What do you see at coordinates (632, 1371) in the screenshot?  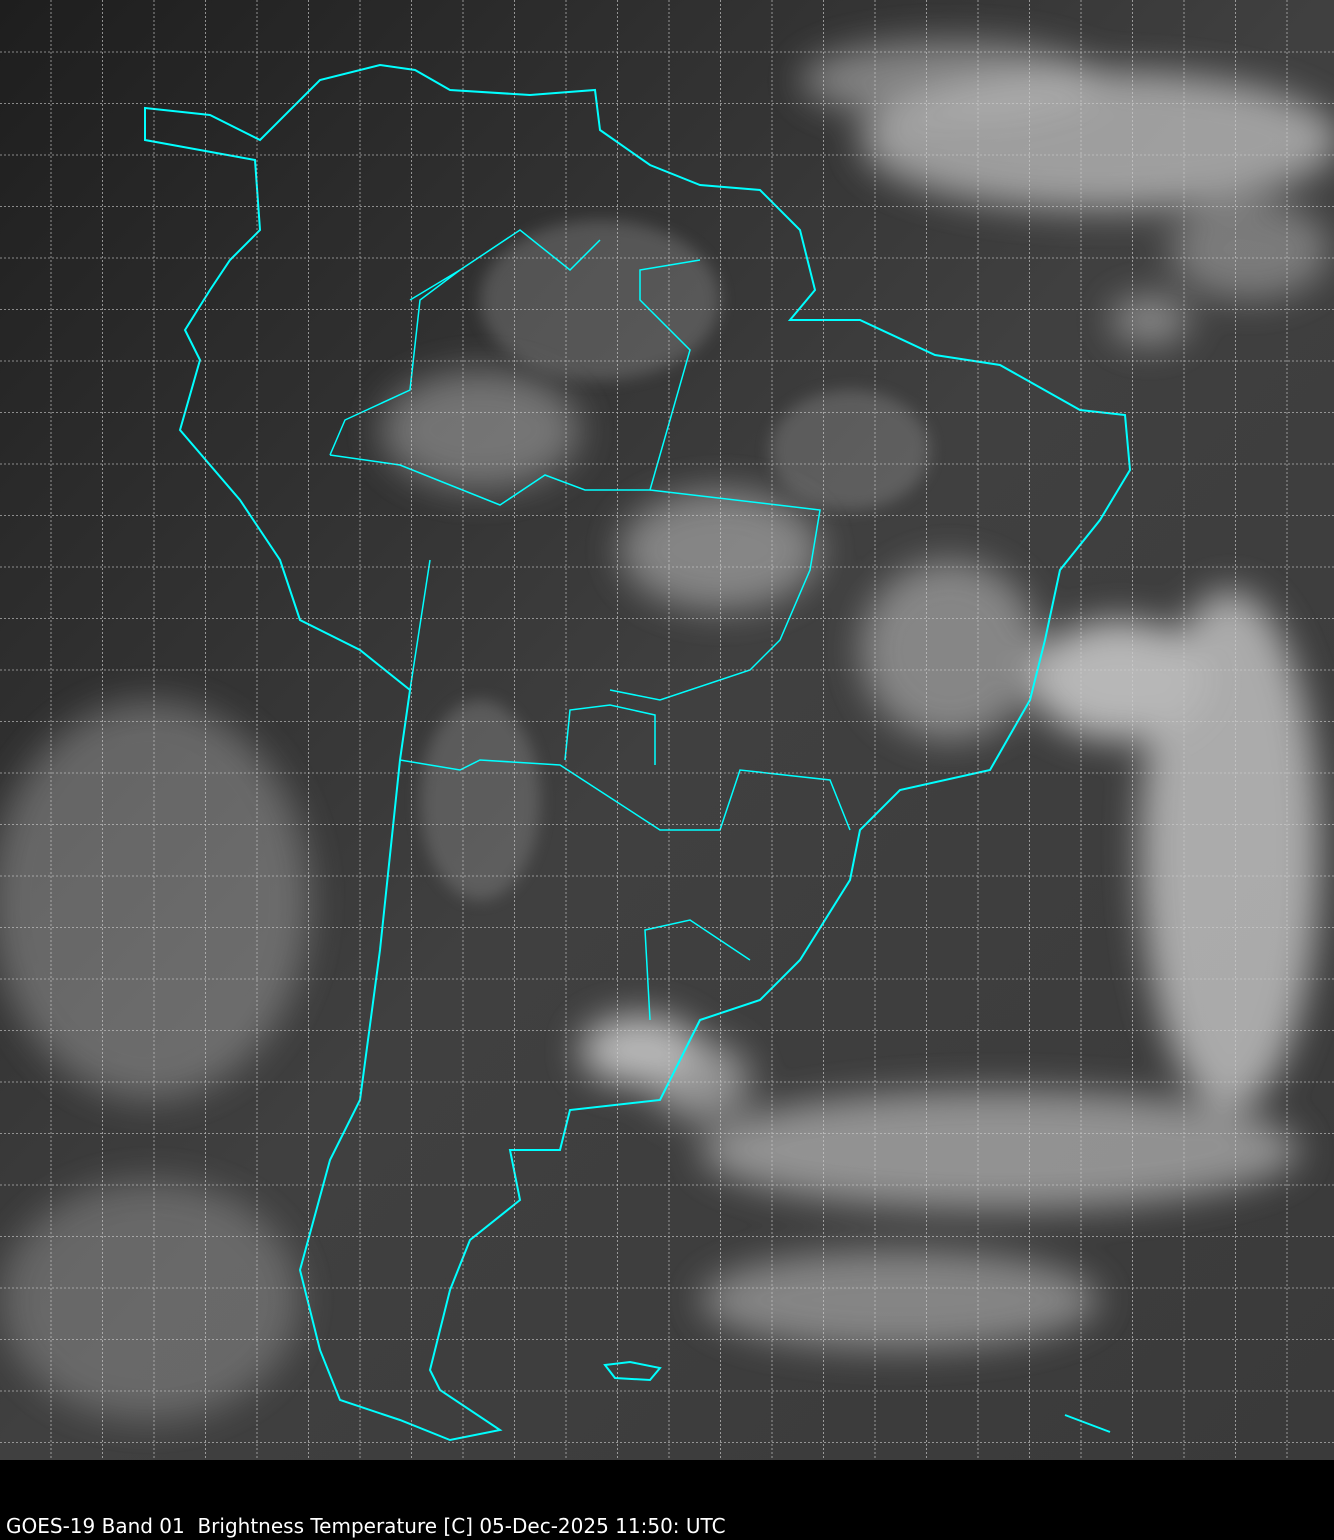 I see `falkland-islands` at bounding box center [632, 1371].